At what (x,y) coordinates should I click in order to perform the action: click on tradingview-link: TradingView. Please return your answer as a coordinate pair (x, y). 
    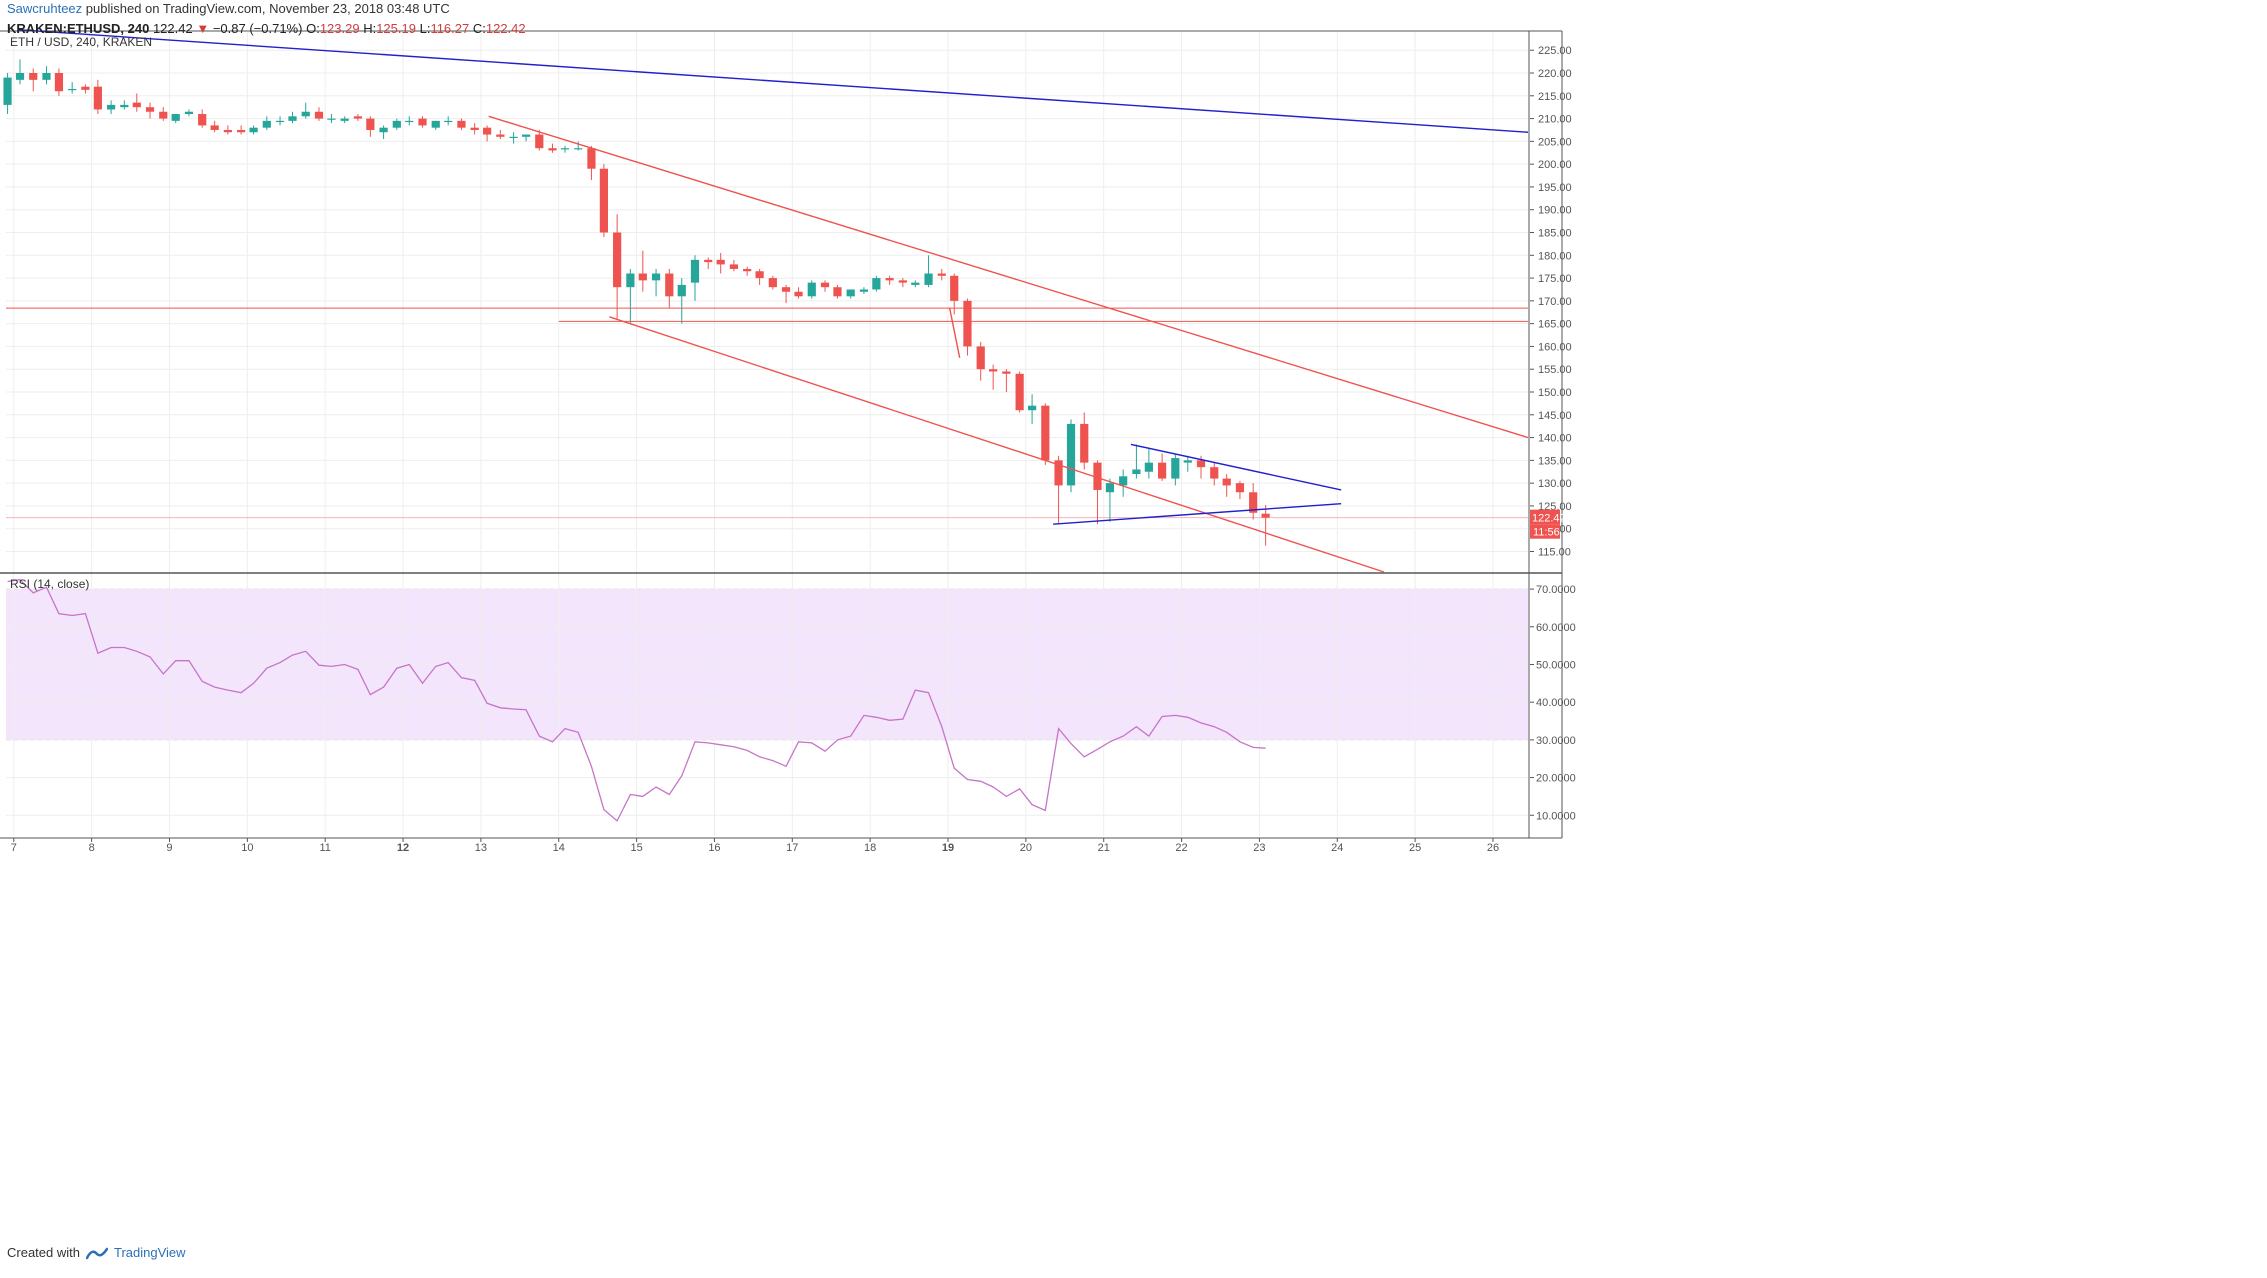
    Looking at the image, I should click on (149, 1252).